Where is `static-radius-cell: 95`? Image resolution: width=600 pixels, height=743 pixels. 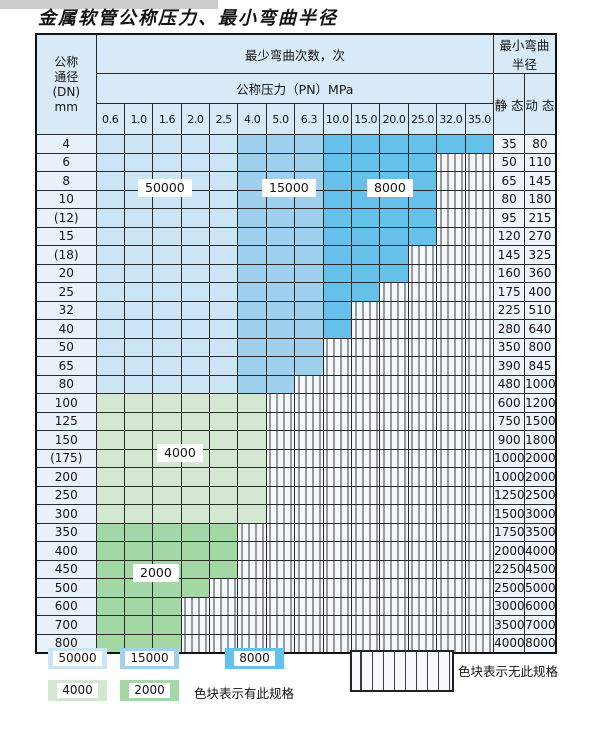 static-radius-cell: 95 is located at coordinates (509, 218).